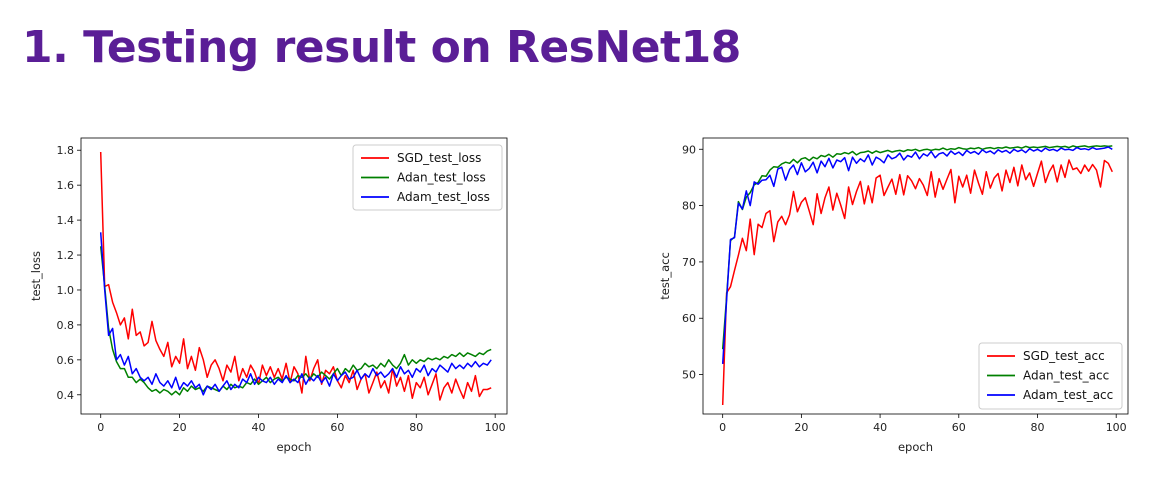 Image resolution: width=1155 pixels, height=491 pixels. What do you see at coordinates (441, 178) in the screenshot?
I see `legend-label-adan-test-loss: Adan_test_loss` at bounding box center [441, 178].